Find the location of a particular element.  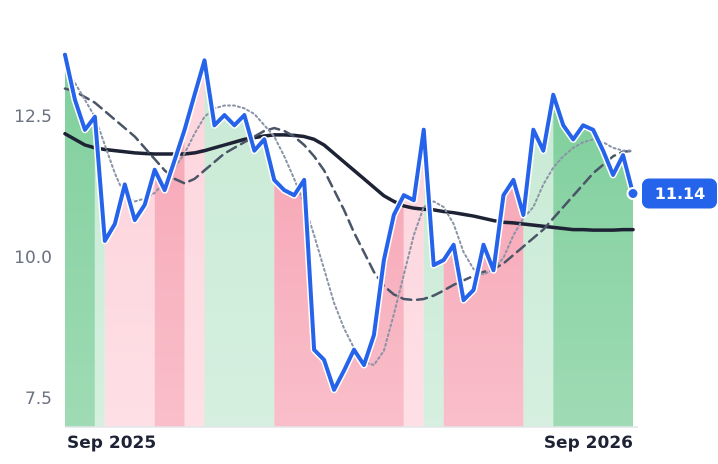

value-badge is located at coordinates (679, 193).